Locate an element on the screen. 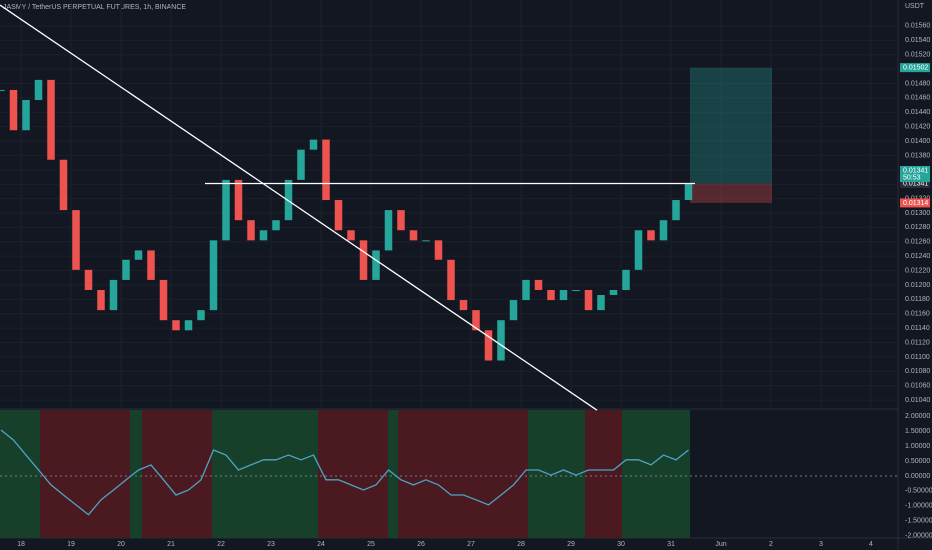 This screenshot has height=550, width=932. x-tick-label: 3 is located at coordinates (821, 544).